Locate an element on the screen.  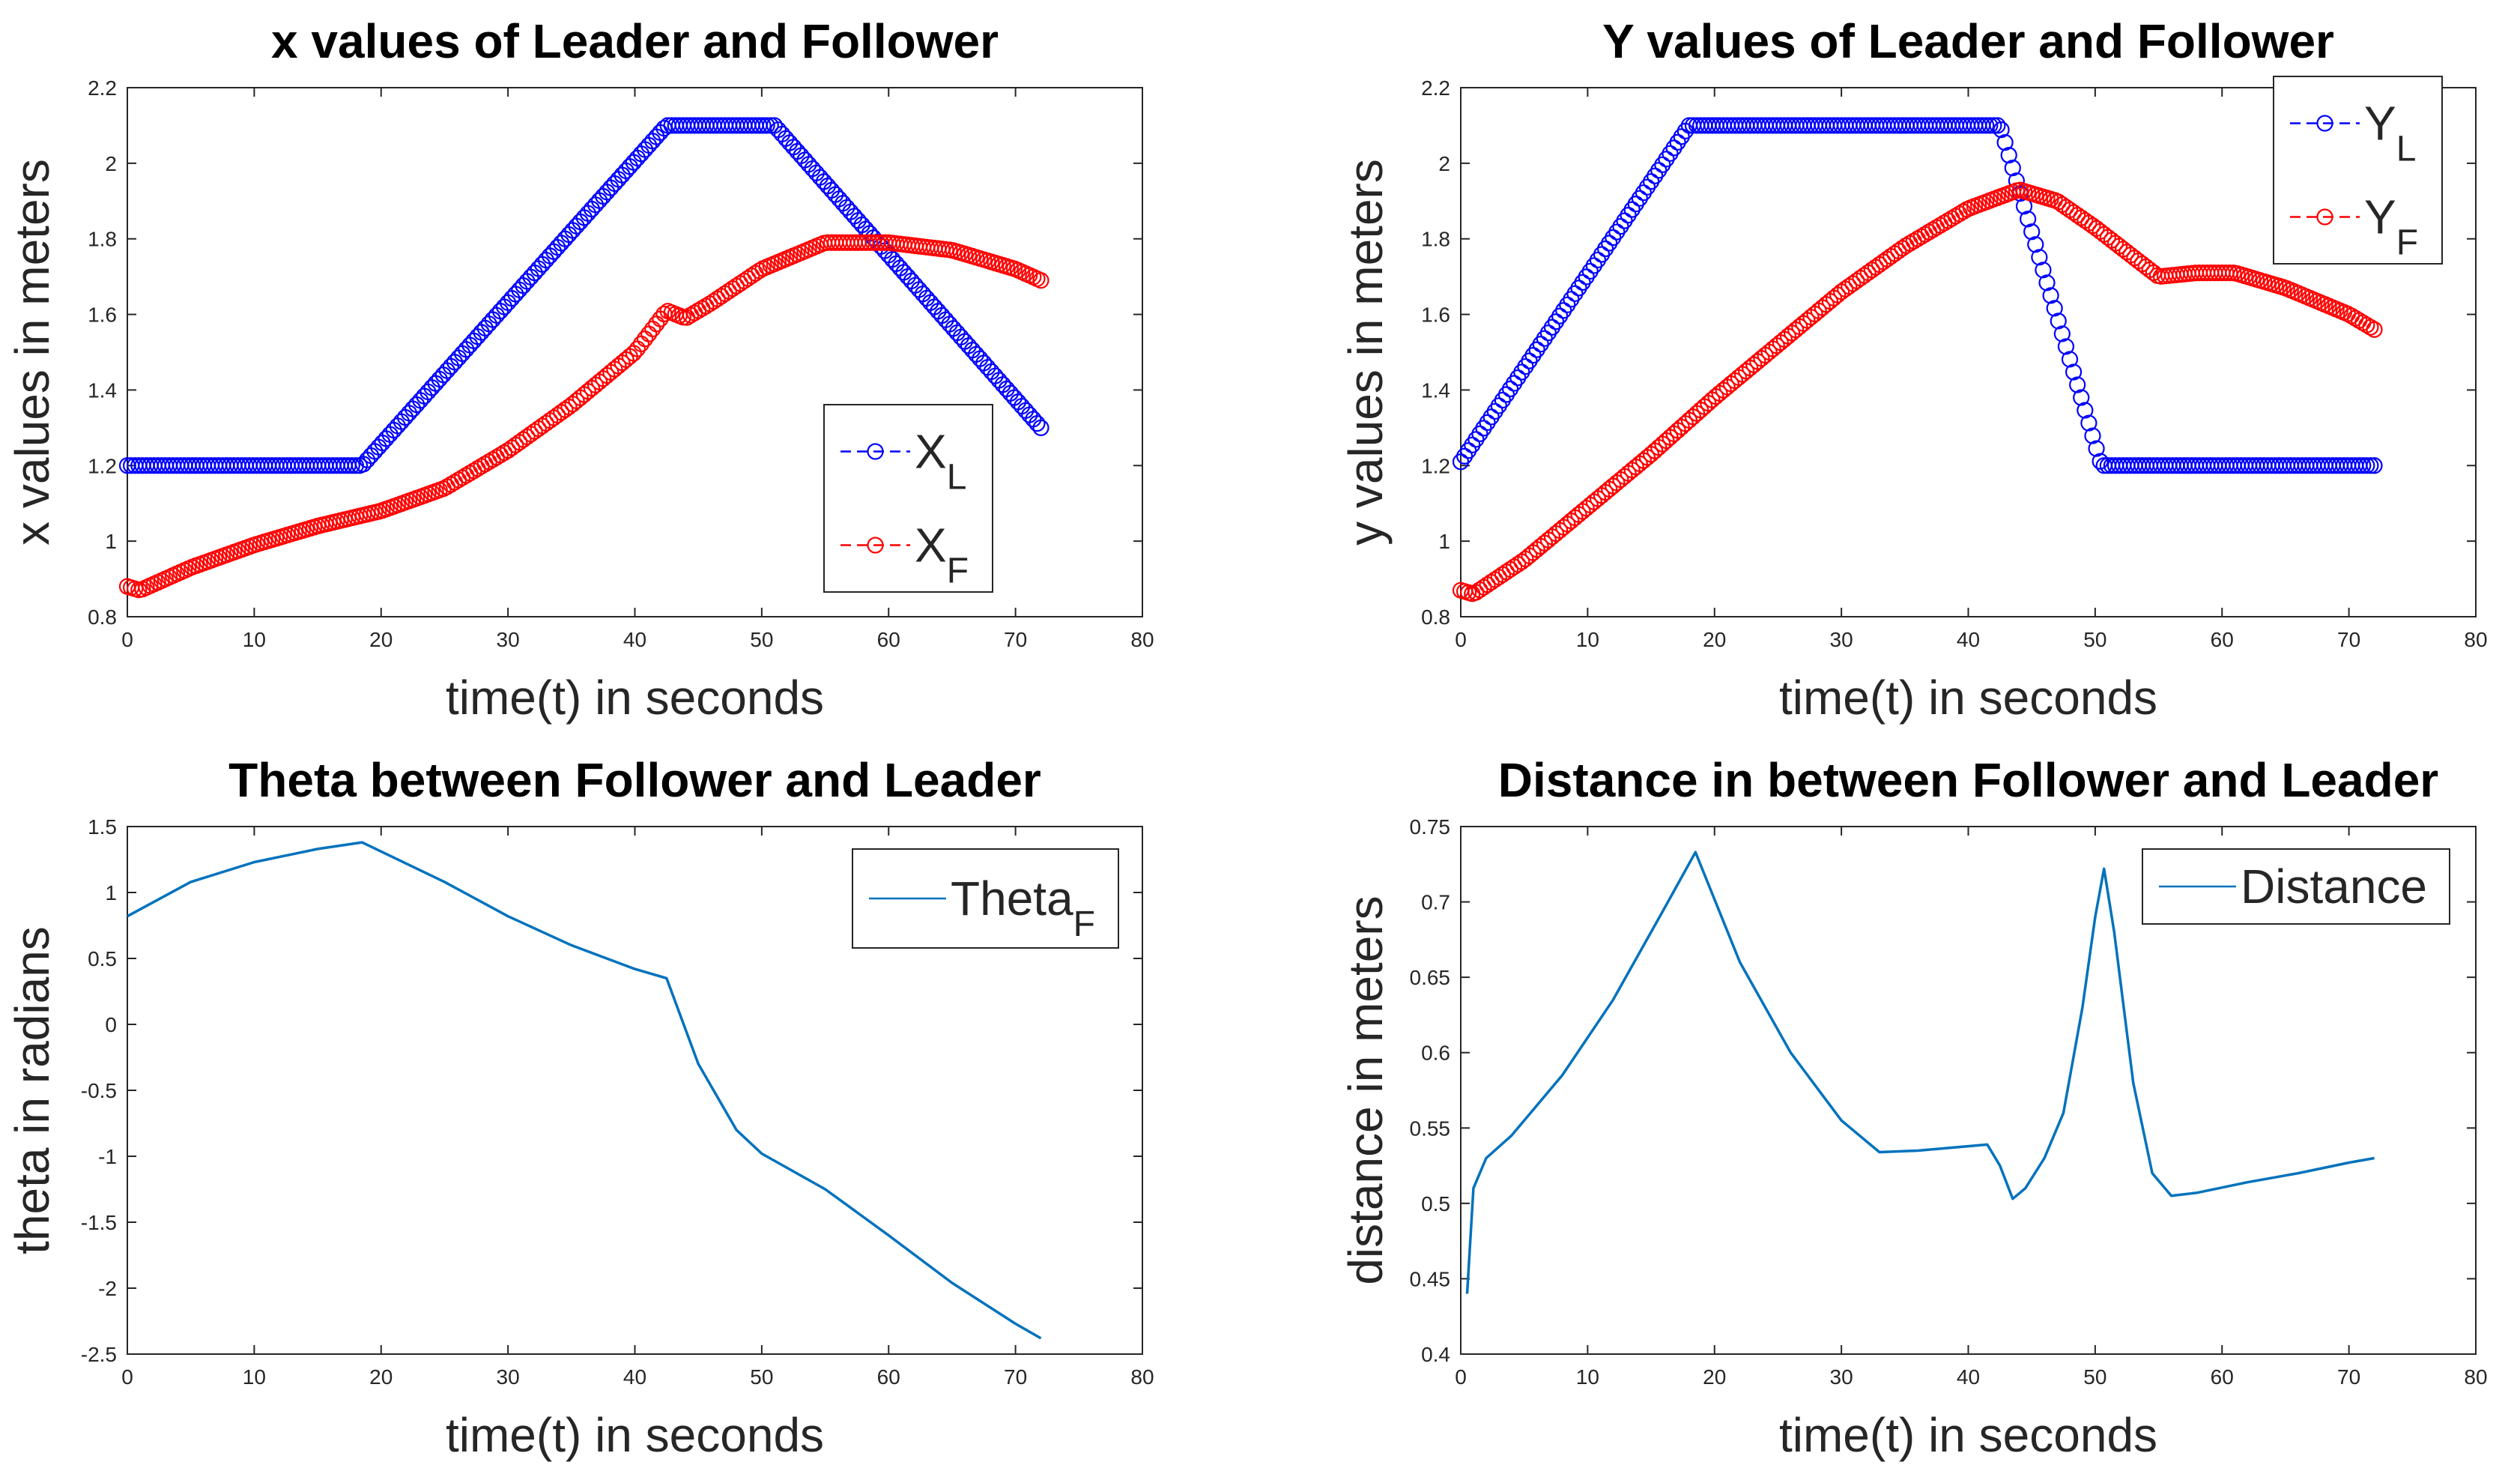
y-tick-label: 1.2 is located at coordinates (1435, 466).